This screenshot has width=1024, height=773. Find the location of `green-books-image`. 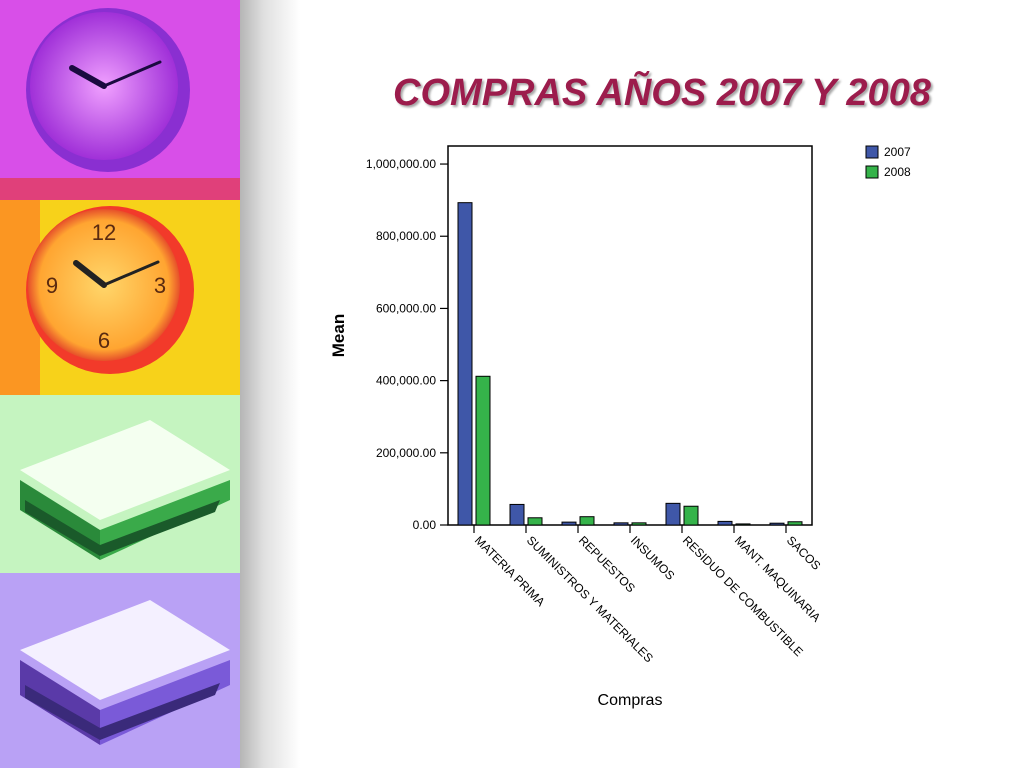

green-books-image is located at coordinates (120, 484).